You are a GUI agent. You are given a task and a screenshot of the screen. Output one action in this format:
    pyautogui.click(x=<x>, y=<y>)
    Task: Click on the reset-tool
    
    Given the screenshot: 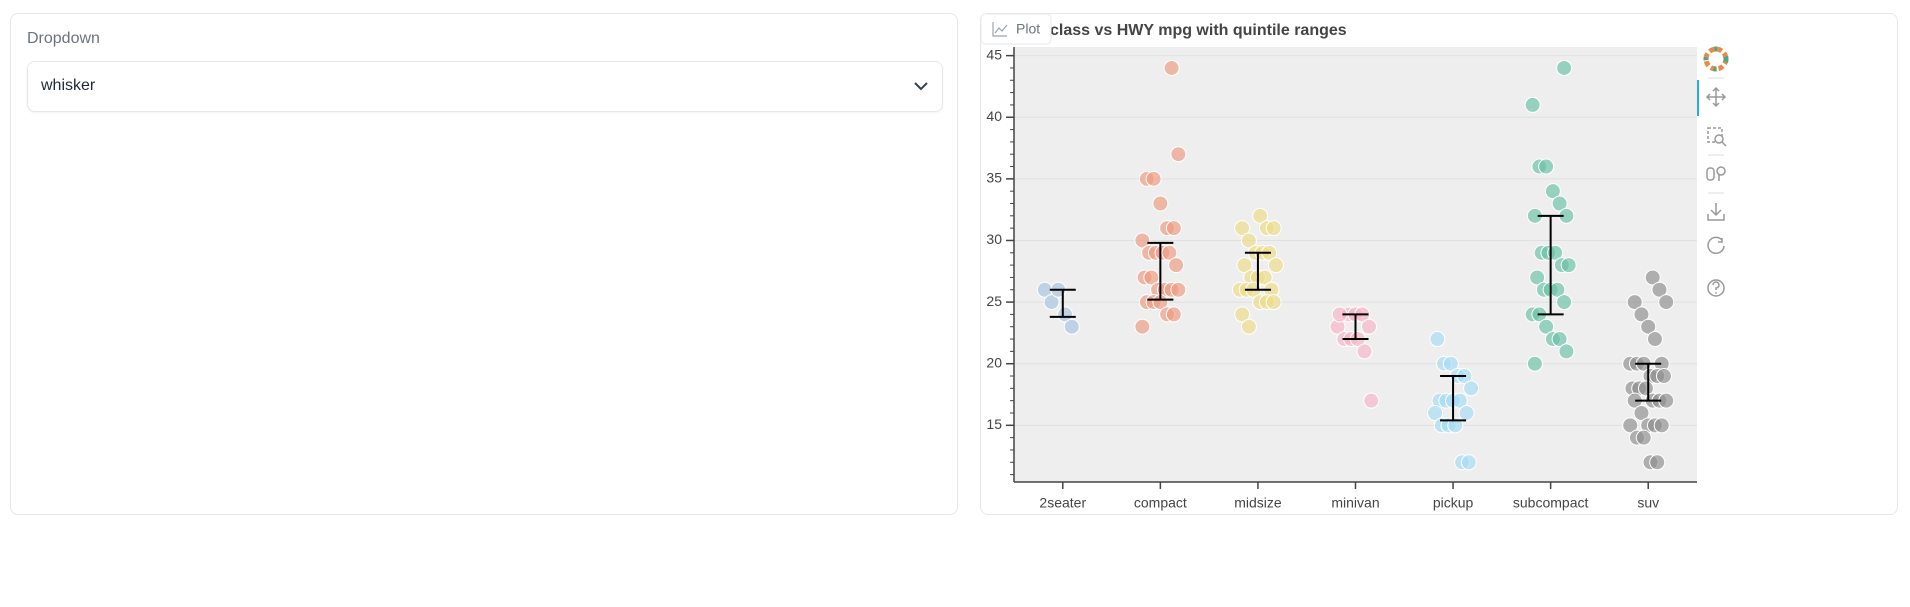 What is the action you would take?
    pyautogui.click(x=1716, y=245)
    